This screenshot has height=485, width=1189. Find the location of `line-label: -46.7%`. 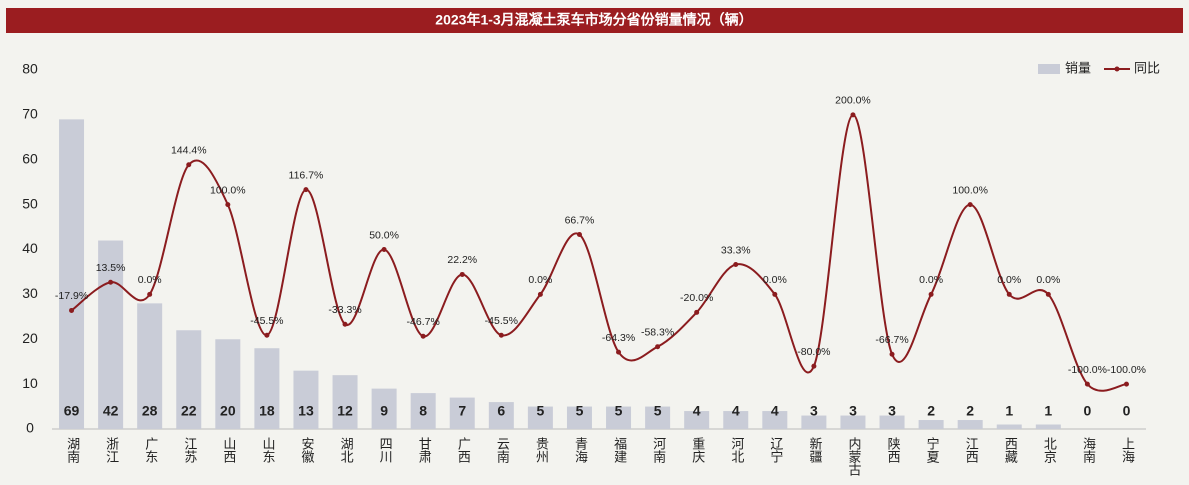

line-label: -46.7% is located at coordinates (423, 322).